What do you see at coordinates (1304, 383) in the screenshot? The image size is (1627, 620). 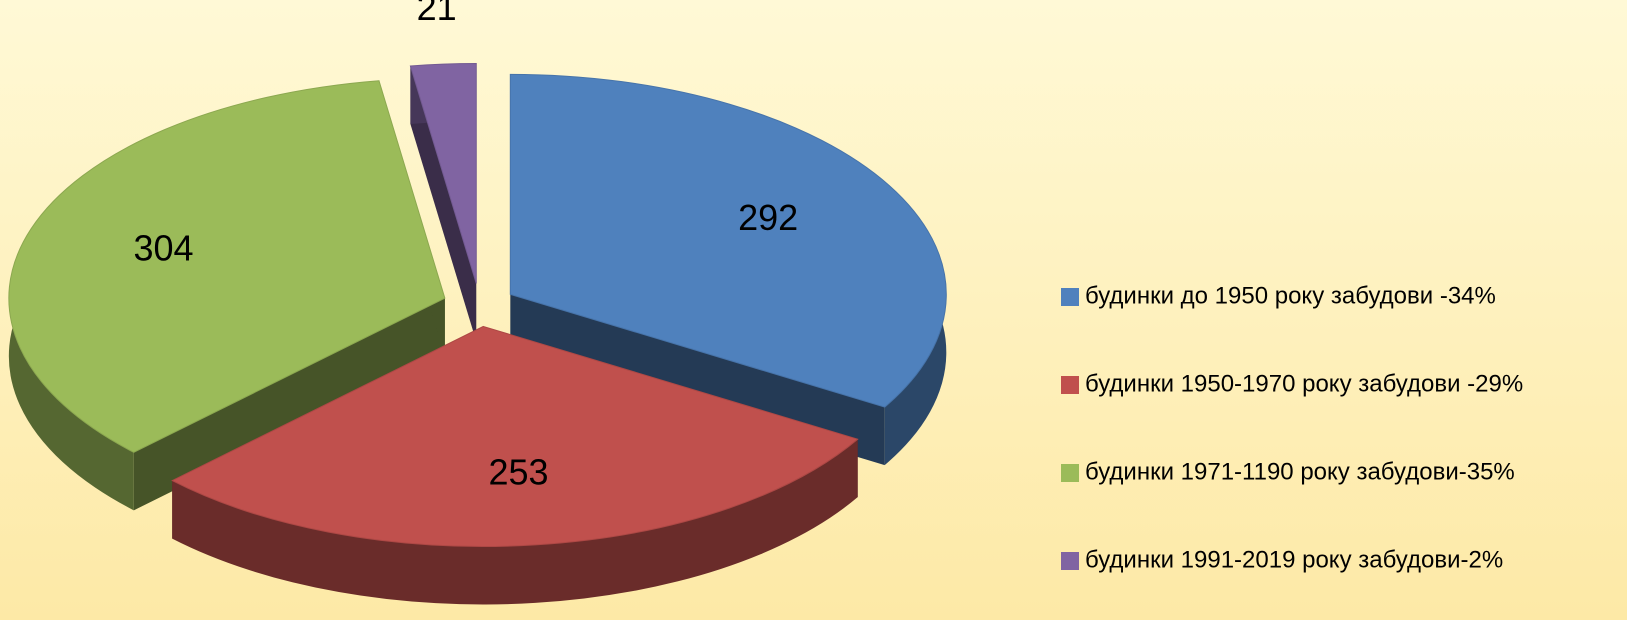 I see `legend-label: будинки 1950-1970 року забудови -29%` at bounding box center [1304, 383].